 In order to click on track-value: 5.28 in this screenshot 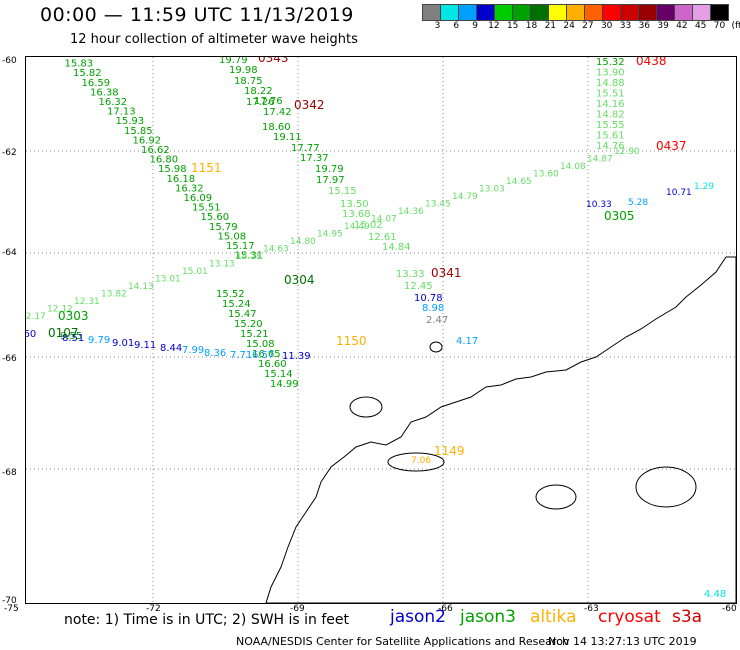, I will do `click(638, 203)`.